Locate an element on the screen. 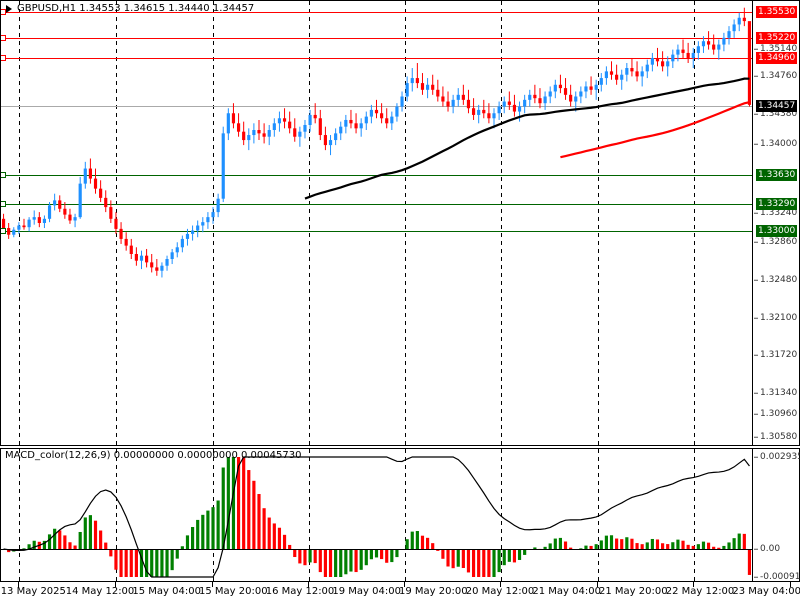  time-axis-label: 19 May 20:00 is located at coordinates (433, 591).